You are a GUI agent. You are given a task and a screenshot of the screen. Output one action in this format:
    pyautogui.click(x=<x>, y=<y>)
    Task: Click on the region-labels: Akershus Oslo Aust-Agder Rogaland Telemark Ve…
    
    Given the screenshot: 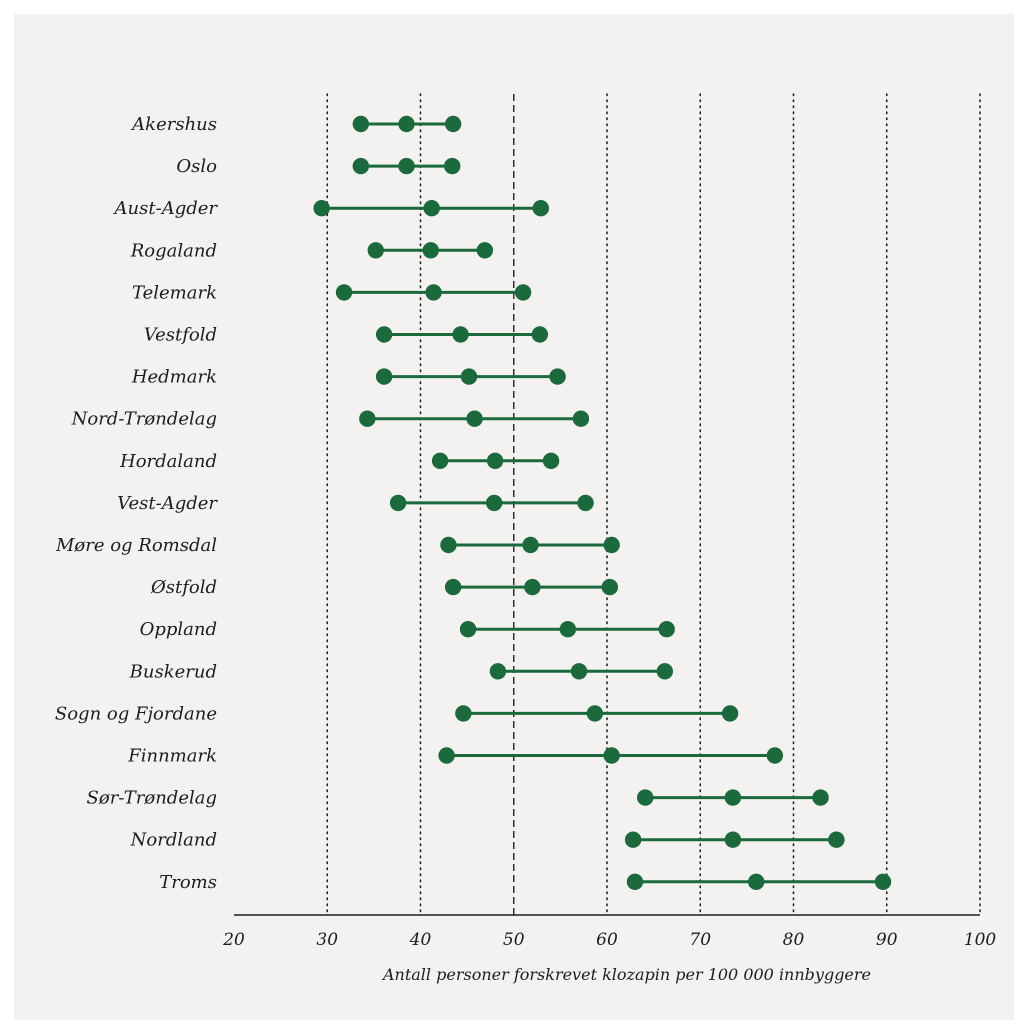 What is the action you would take?
    pyautogui.click(x=136, y=503)
    